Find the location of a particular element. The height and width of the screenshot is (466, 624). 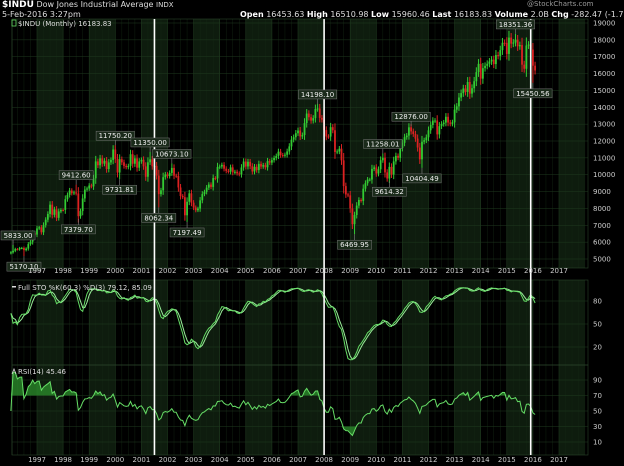

sto-legend-icon is located at coordinates (14, 287).